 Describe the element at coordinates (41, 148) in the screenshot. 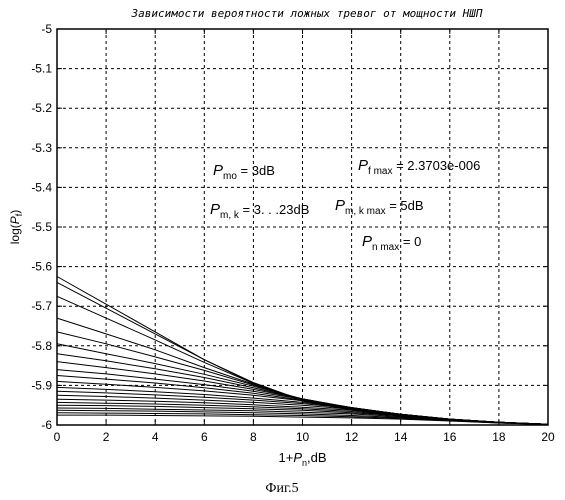

I see `y-tick-label: -5.3` at that location.